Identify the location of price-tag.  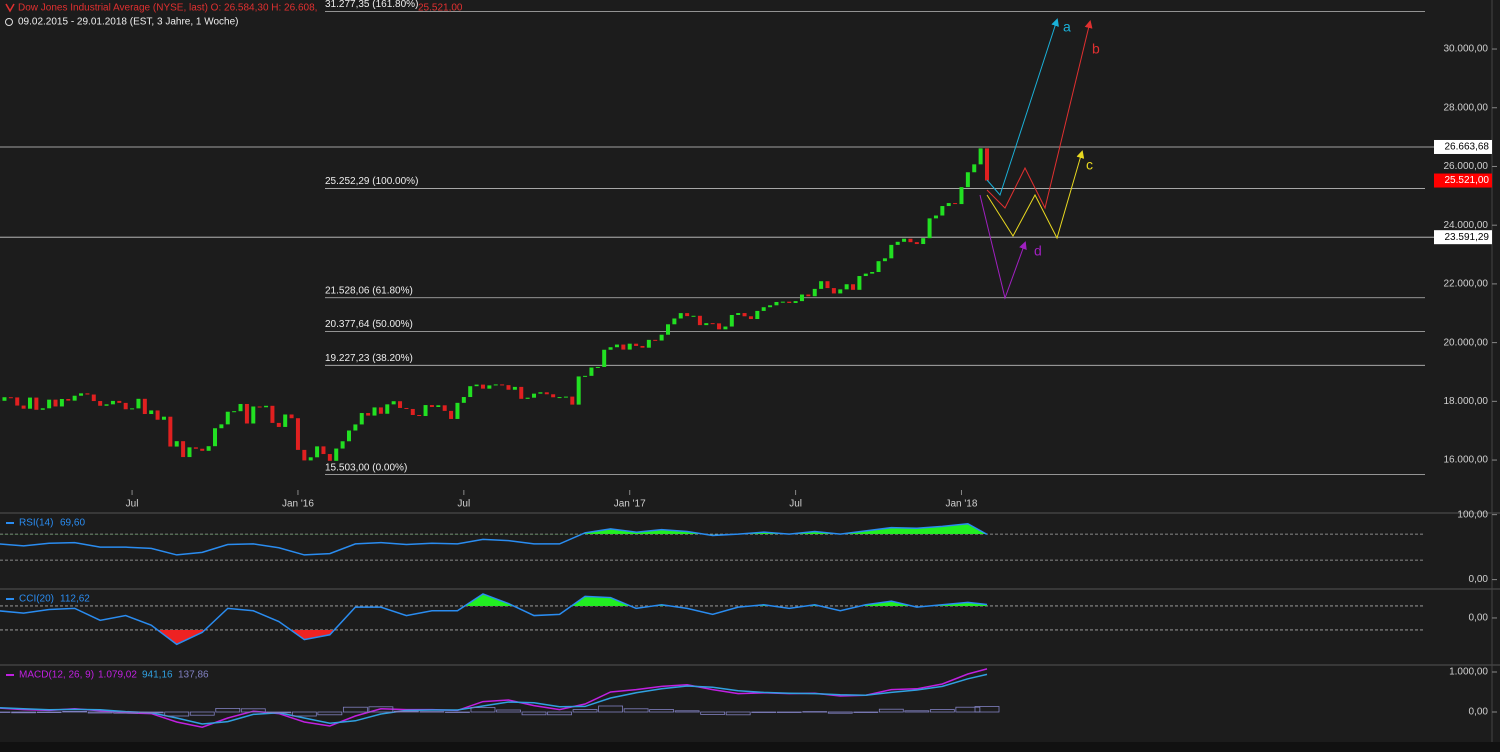
(1463, 180).